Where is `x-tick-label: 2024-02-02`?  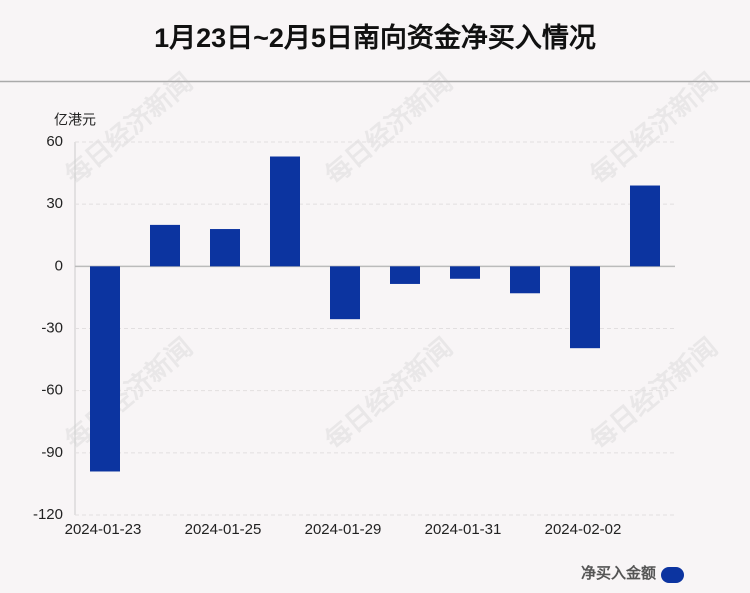
x-tick-label: 2024-02-02 is located at coordinates (583, 529).